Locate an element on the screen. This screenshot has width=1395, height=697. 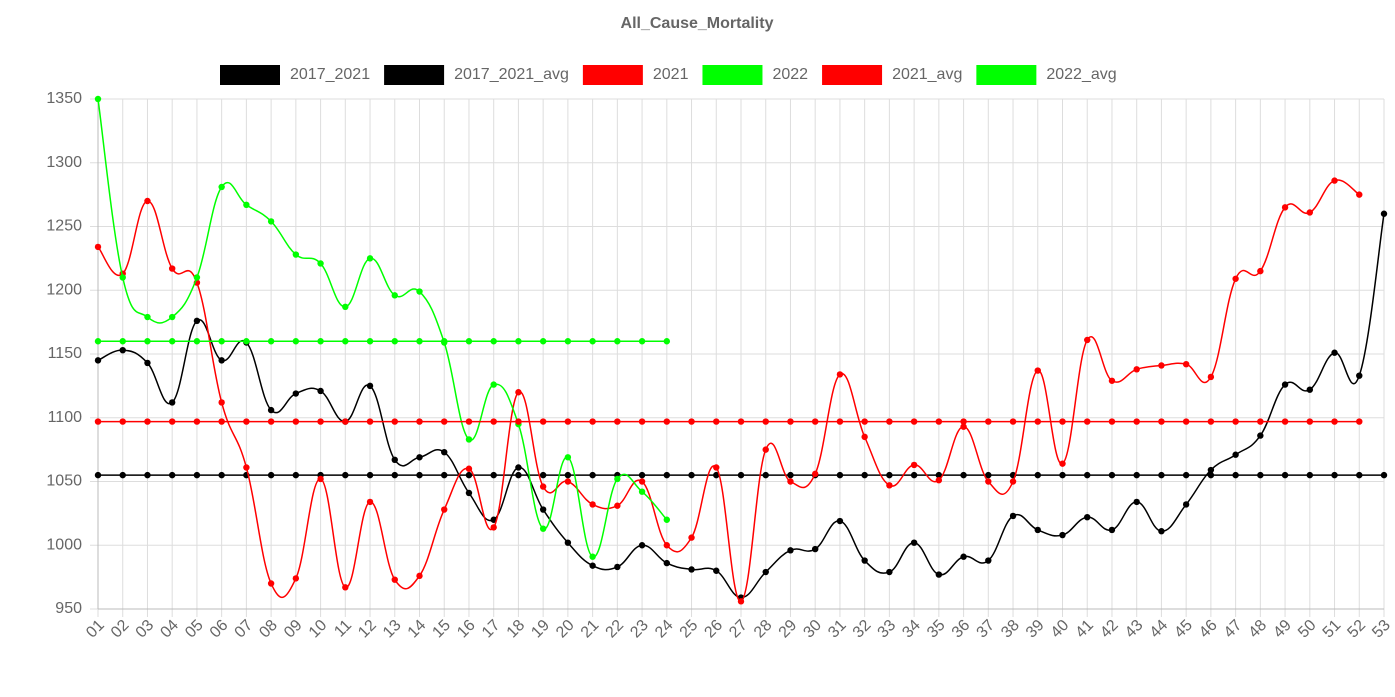
y-tick-label: 1100 is located at coordinates (65, 417).